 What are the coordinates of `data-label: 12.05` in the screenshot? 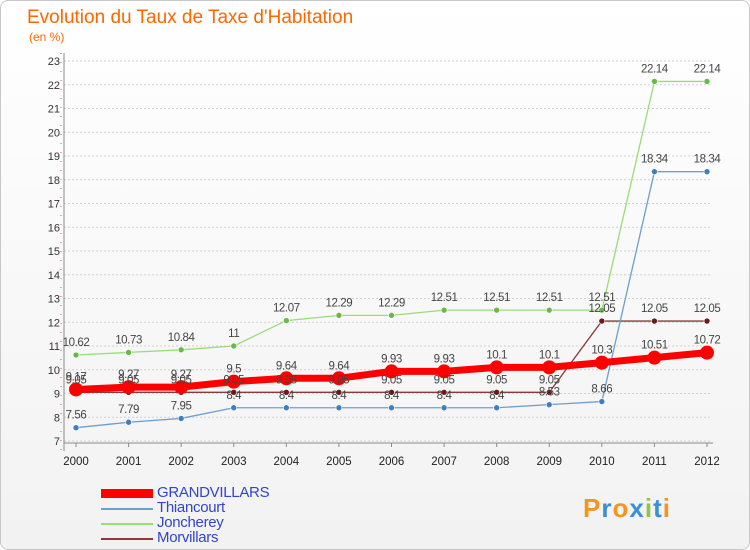 It's located at (601, 309).